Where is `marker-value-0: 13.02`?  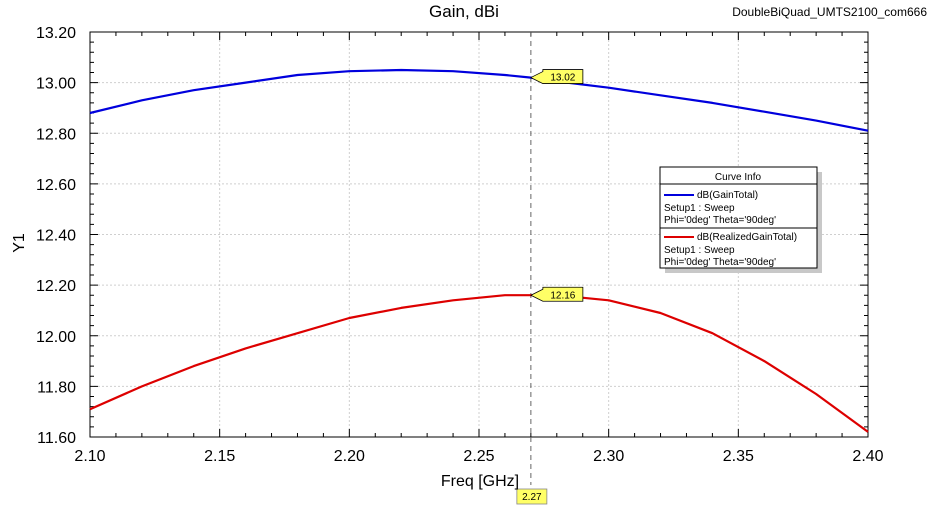 marker-value-0: 13.02 is located at coordinates (562, 78).